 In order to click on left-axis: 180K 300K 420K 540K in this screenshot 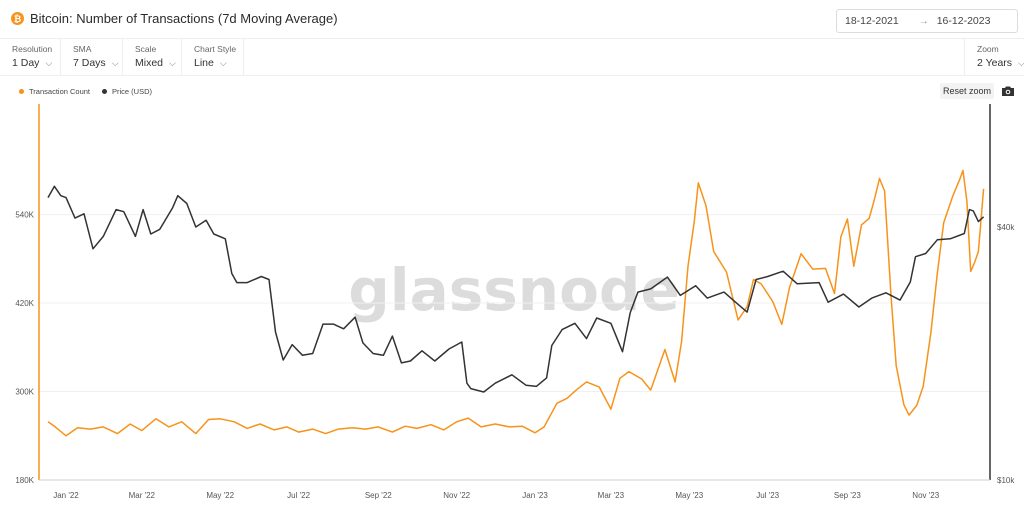, I will do `click(27, 294)`.